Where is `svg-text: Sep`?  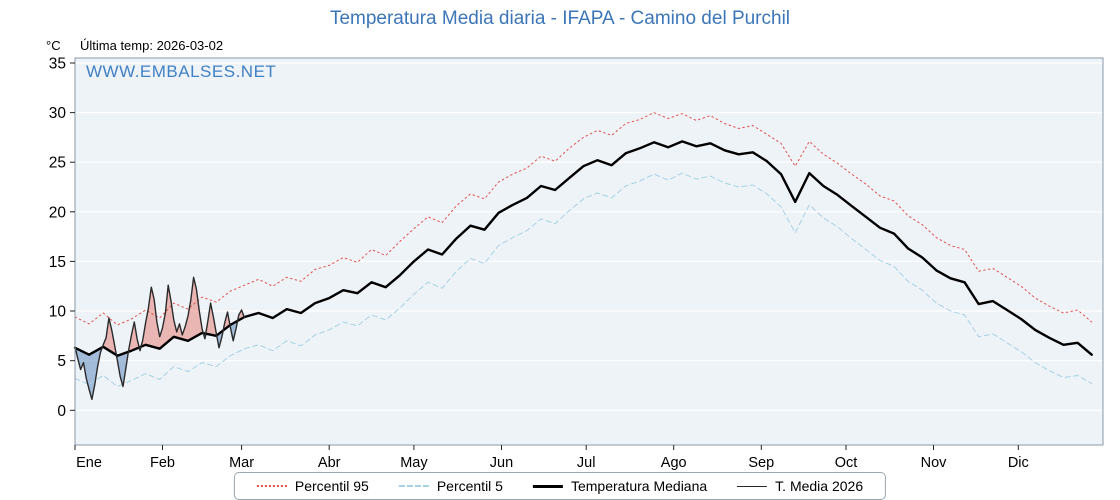 svg-text: Sep is located at coordinates (761, 462).